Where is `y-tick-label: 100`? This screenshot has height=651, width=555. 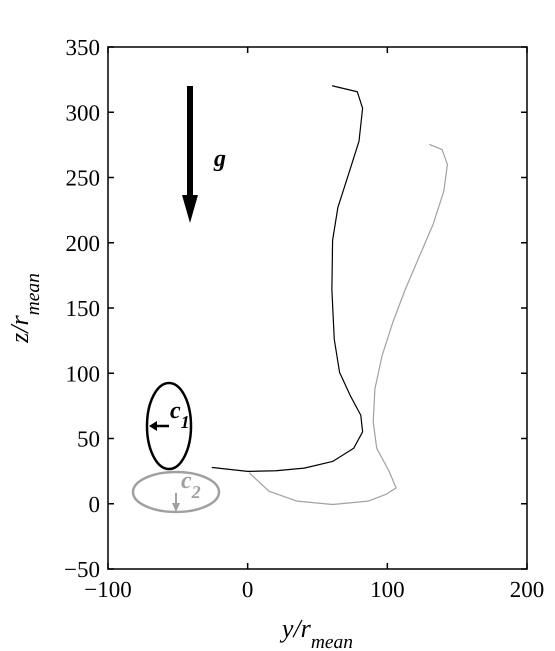 y-tick-label: 100 is located at coordinates (83, 373).